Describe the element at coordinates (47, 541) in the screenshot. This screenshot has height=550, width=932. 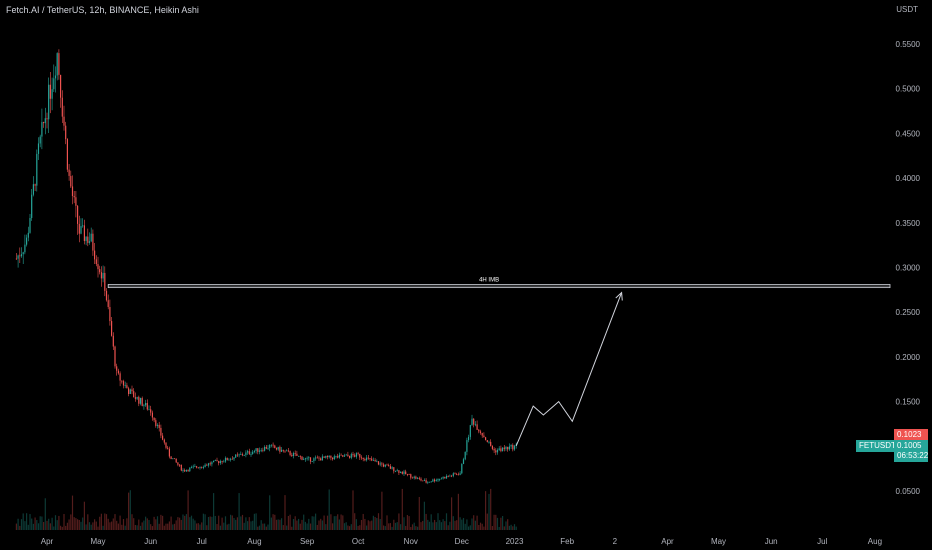
I see `x-tick-label: Apr` at that location.